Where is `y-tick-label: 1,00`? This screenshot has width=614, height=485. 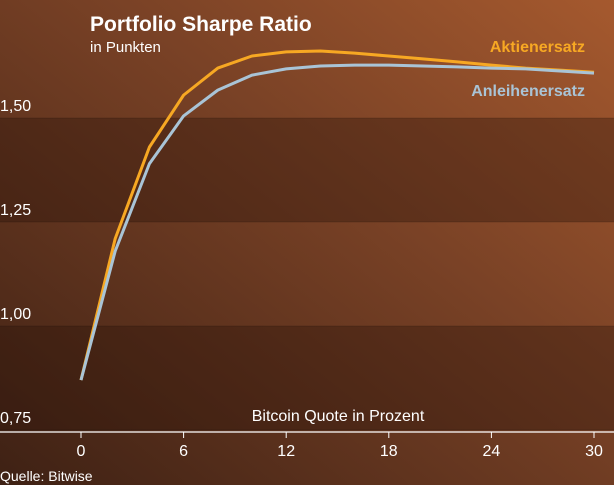
y-tick-label: 1,00 is located at coordinates (15, 314).